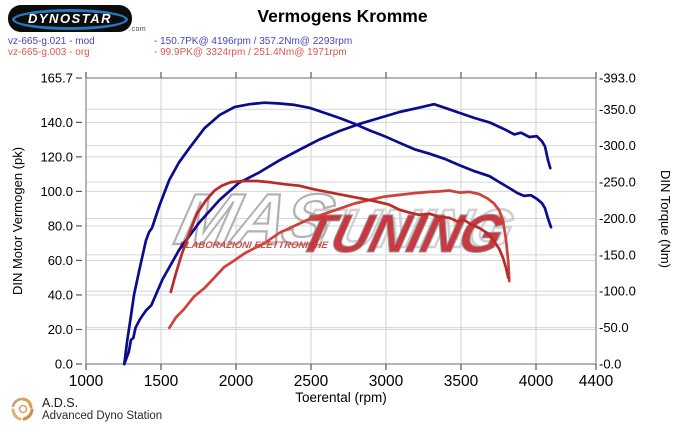  Describe the element at coordinates (617, 182) in the screenshot. I see `y-right-tick-label: -250.0` at that location.